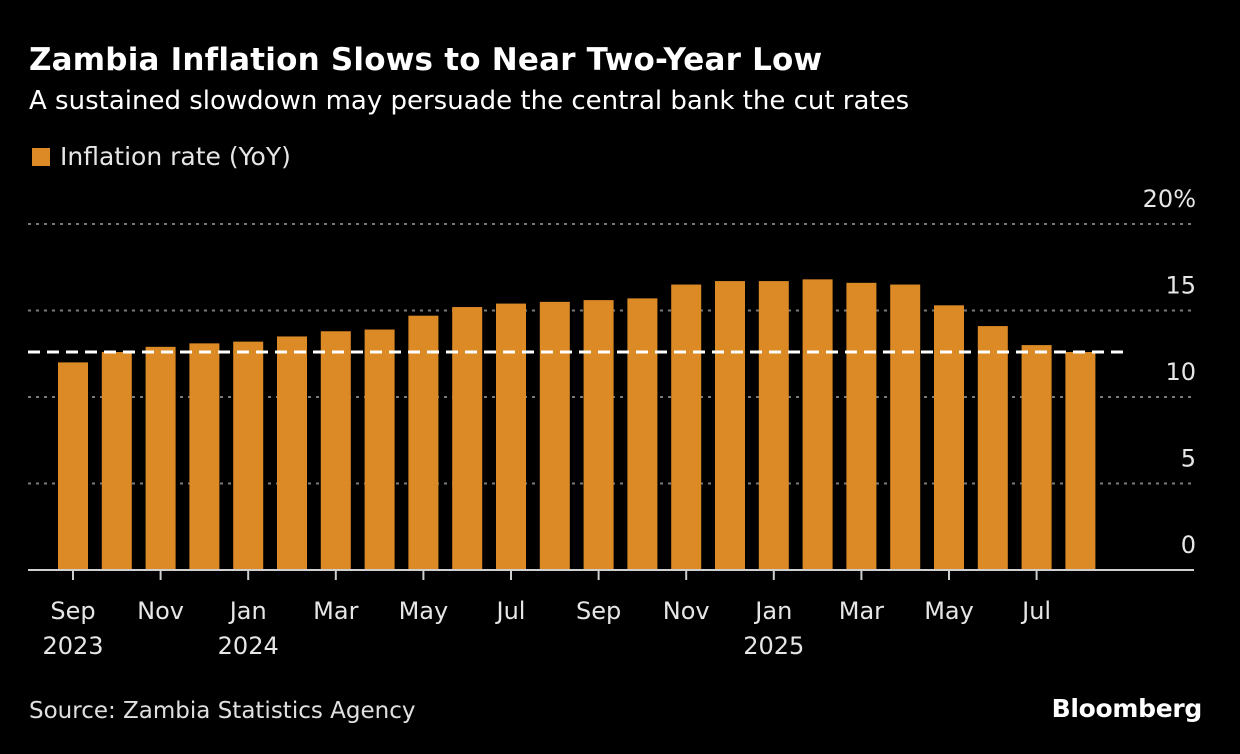  What do you see at coordinates (222, 711) in the screenshot?
I see `source-note: Source: Zambia Statistics Agency` at bounding box center [222, 711].